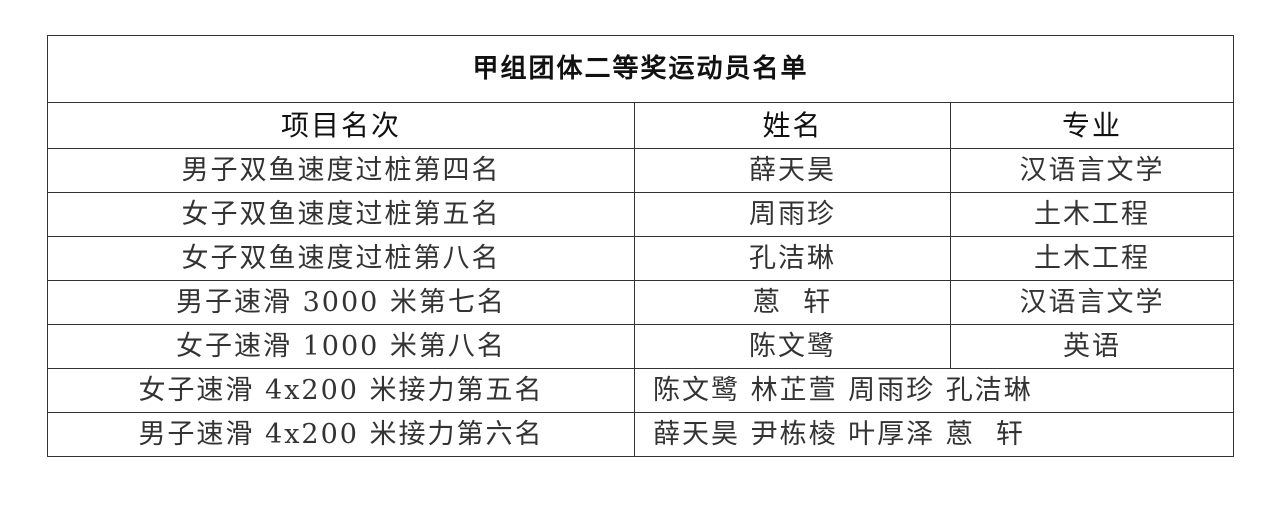 The width and height of the screenshot is (1280, 512). Describe the element at coordinates (934, 390) in the screenshot. I see `names-cell: 陈文鹭 林芷萱 周雨珍 孔洁琳` at that location.